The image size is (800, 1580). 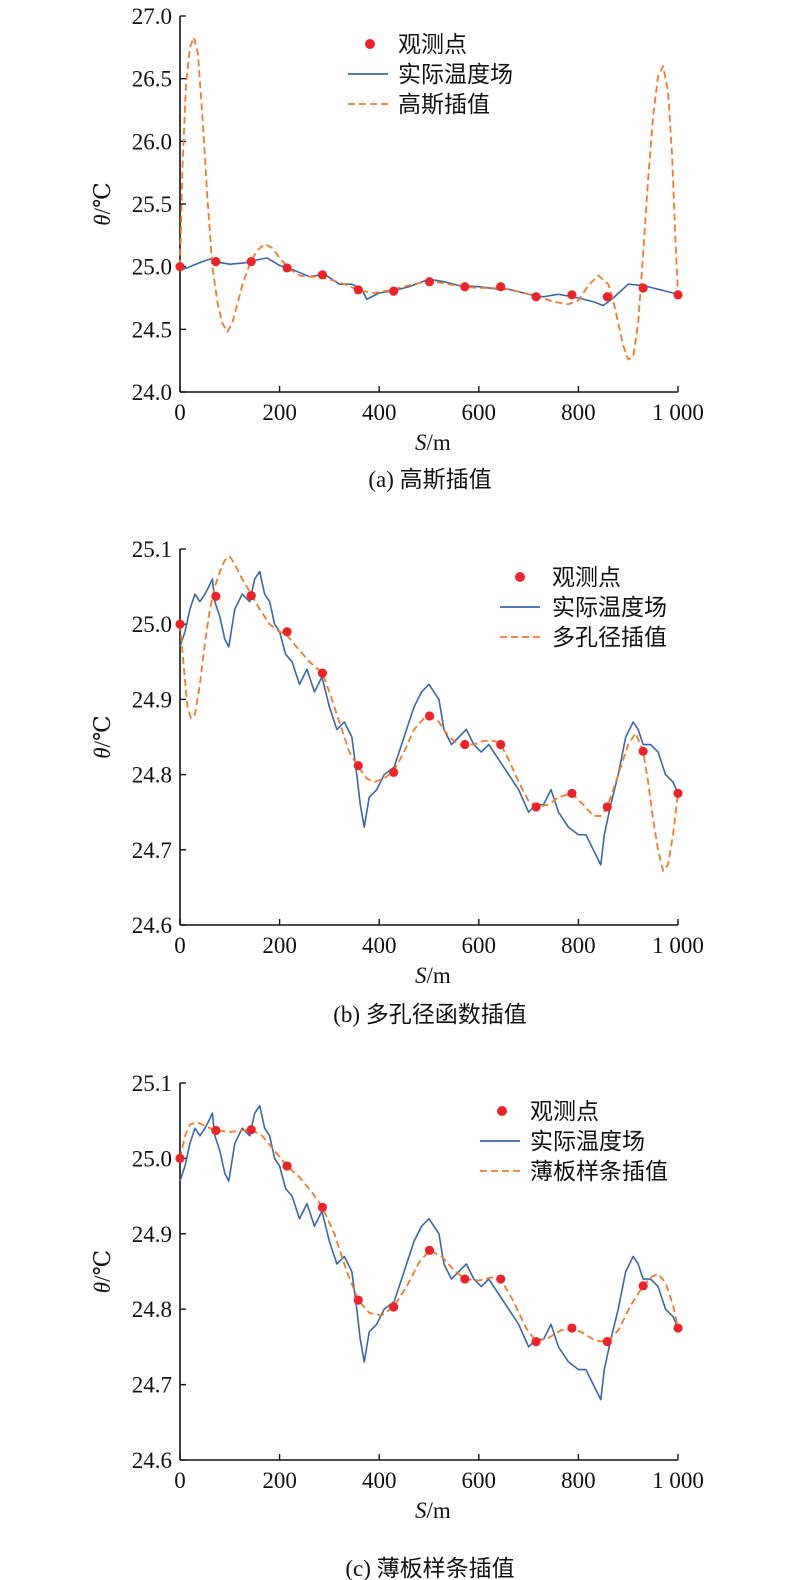 What do you see at coordinates (152, 79) in the screenshot?
I see `panel-a-y-tick-label: 26.5` at bounding box center [152, 79].